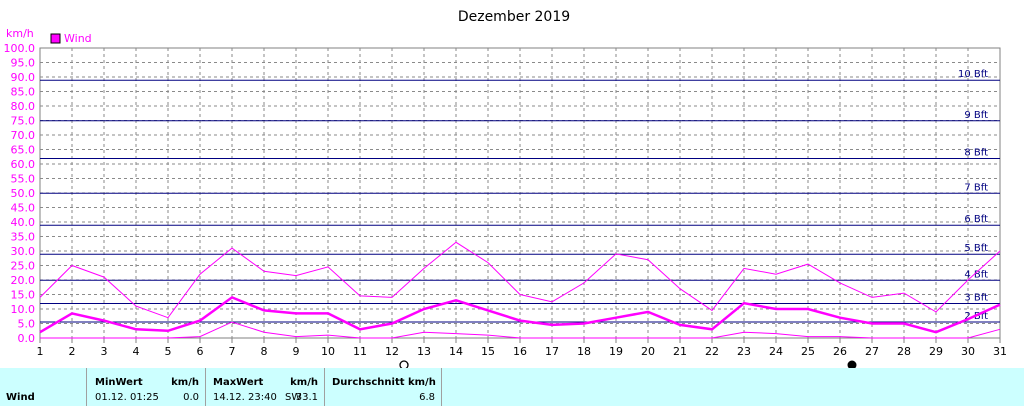  I want to click on x-tick-label: 13, so click(424, 351).